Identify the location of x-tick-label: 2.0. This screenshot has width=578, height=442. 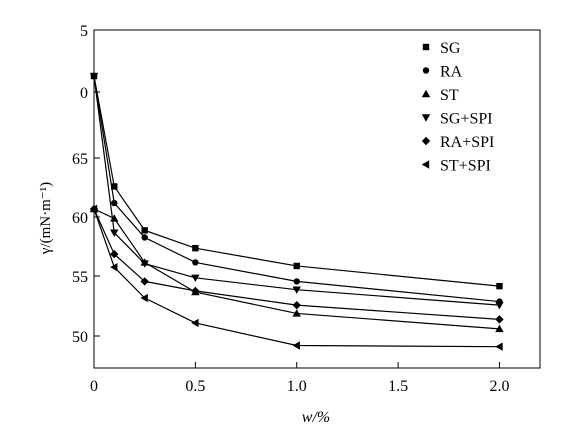
(499, 386).